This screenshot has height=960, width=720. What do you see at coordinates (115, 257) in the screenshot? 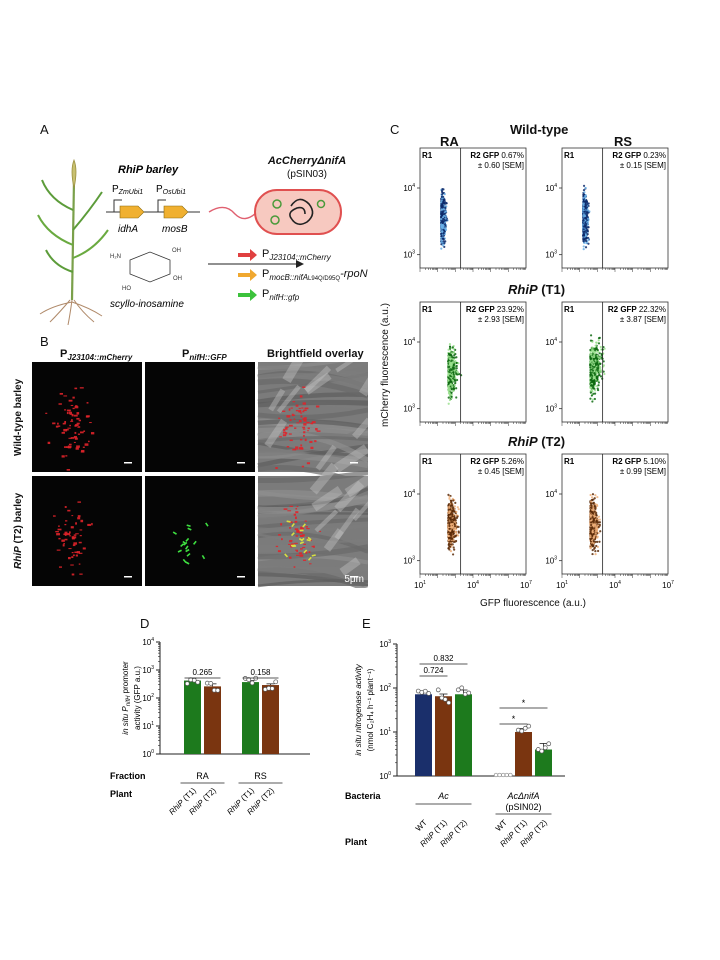
I see `svg-text: H₂N` at bounding box center [115, 257].